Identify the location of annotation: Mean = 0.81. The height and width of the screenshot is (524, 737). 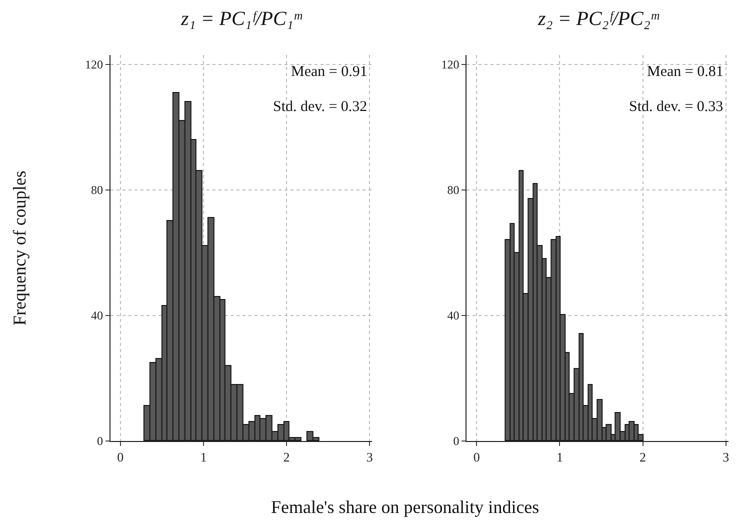
(685, 72).